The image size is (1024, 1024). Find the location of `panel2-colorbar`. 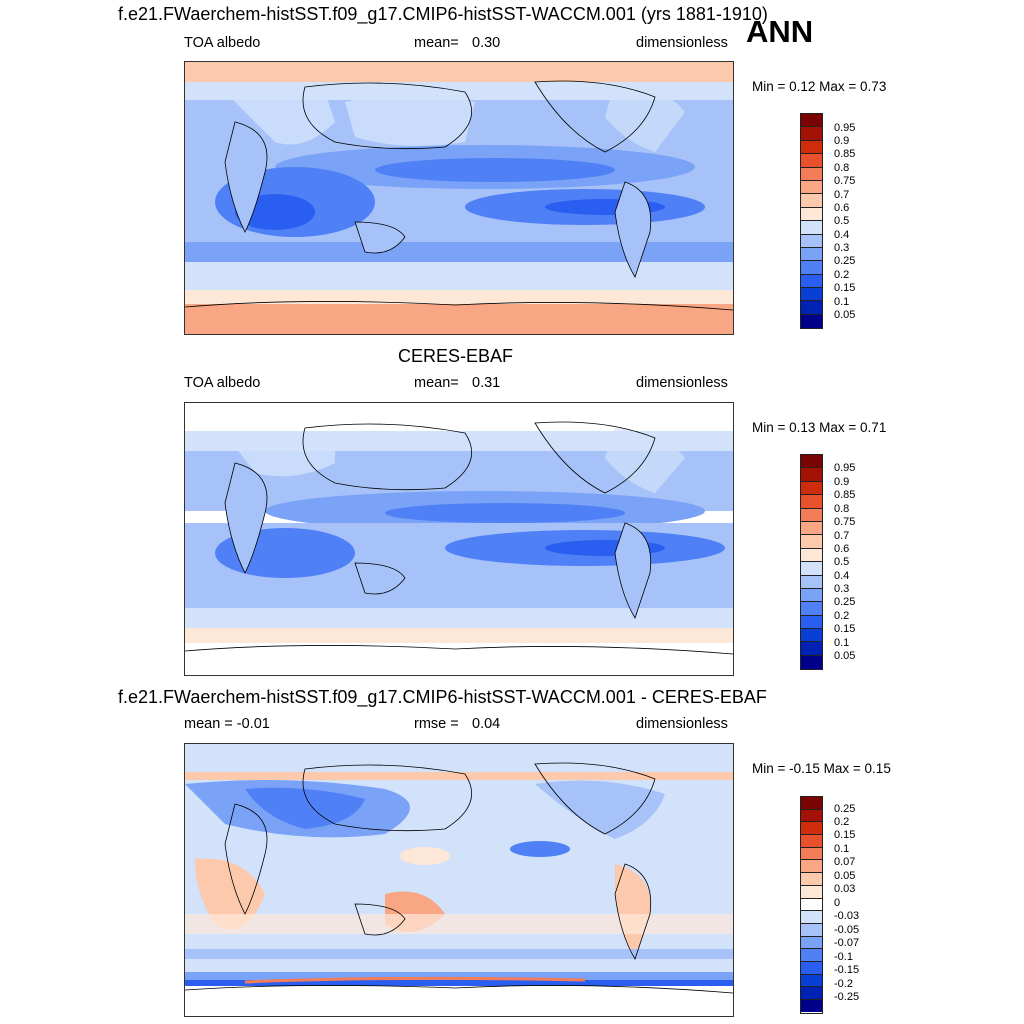

panel2-colorbar is located at coordinates (811, 562).